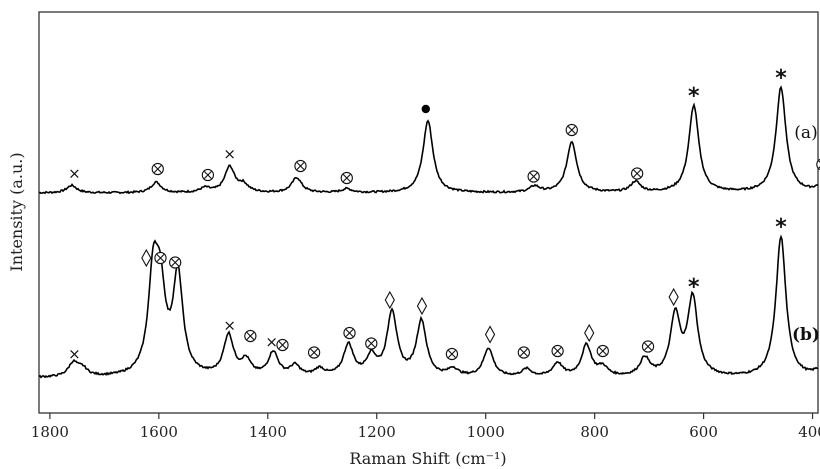  I want to click on x-axis-label: Raman Shift (cm⁻¹), so click(427, 458).